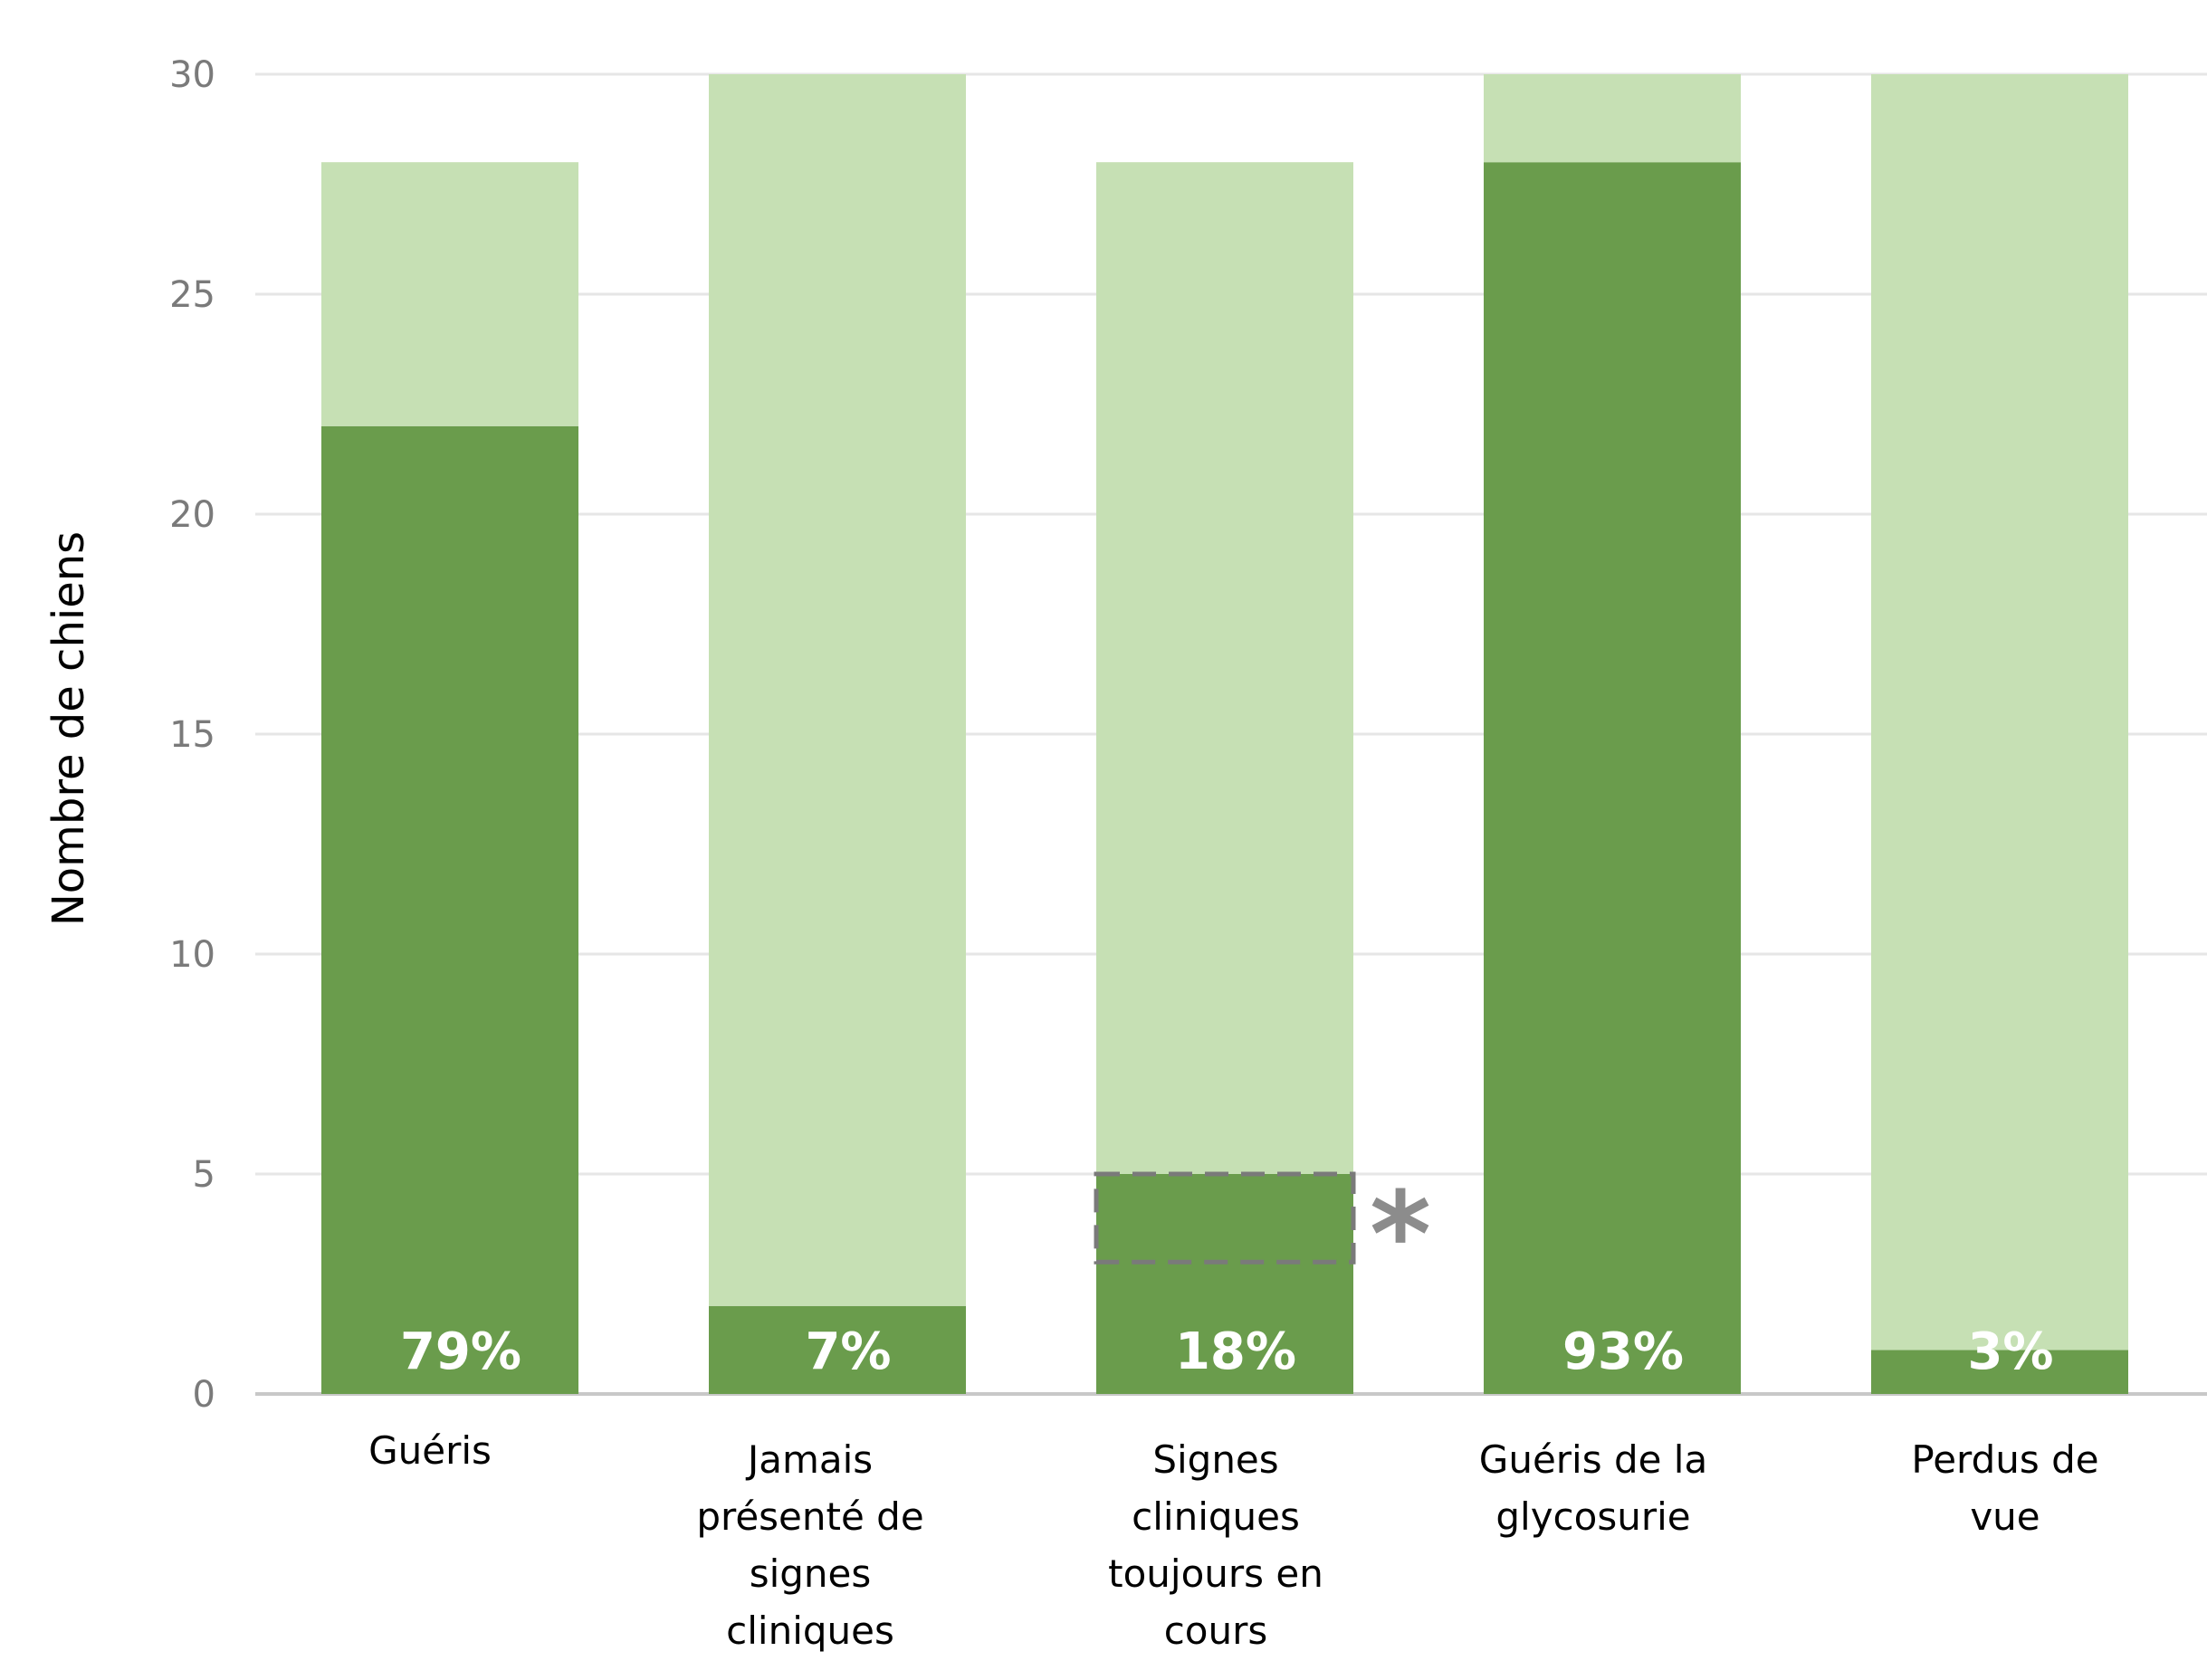 This screenshot has height=1680, width=2207. I want to click on y-tick-label: 30, so click(192, 75).